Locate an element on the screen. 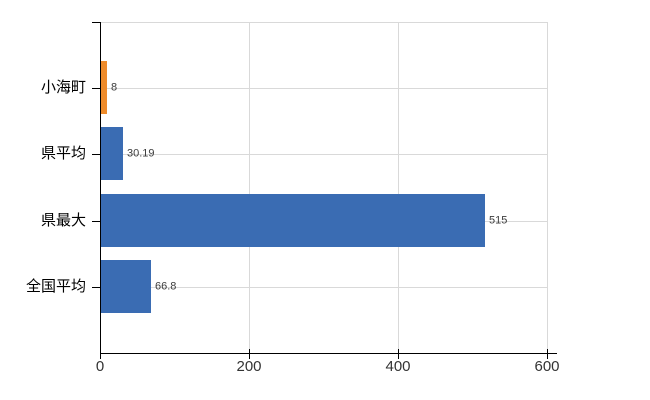  y-axis-line is located at coordinates (100, 187).